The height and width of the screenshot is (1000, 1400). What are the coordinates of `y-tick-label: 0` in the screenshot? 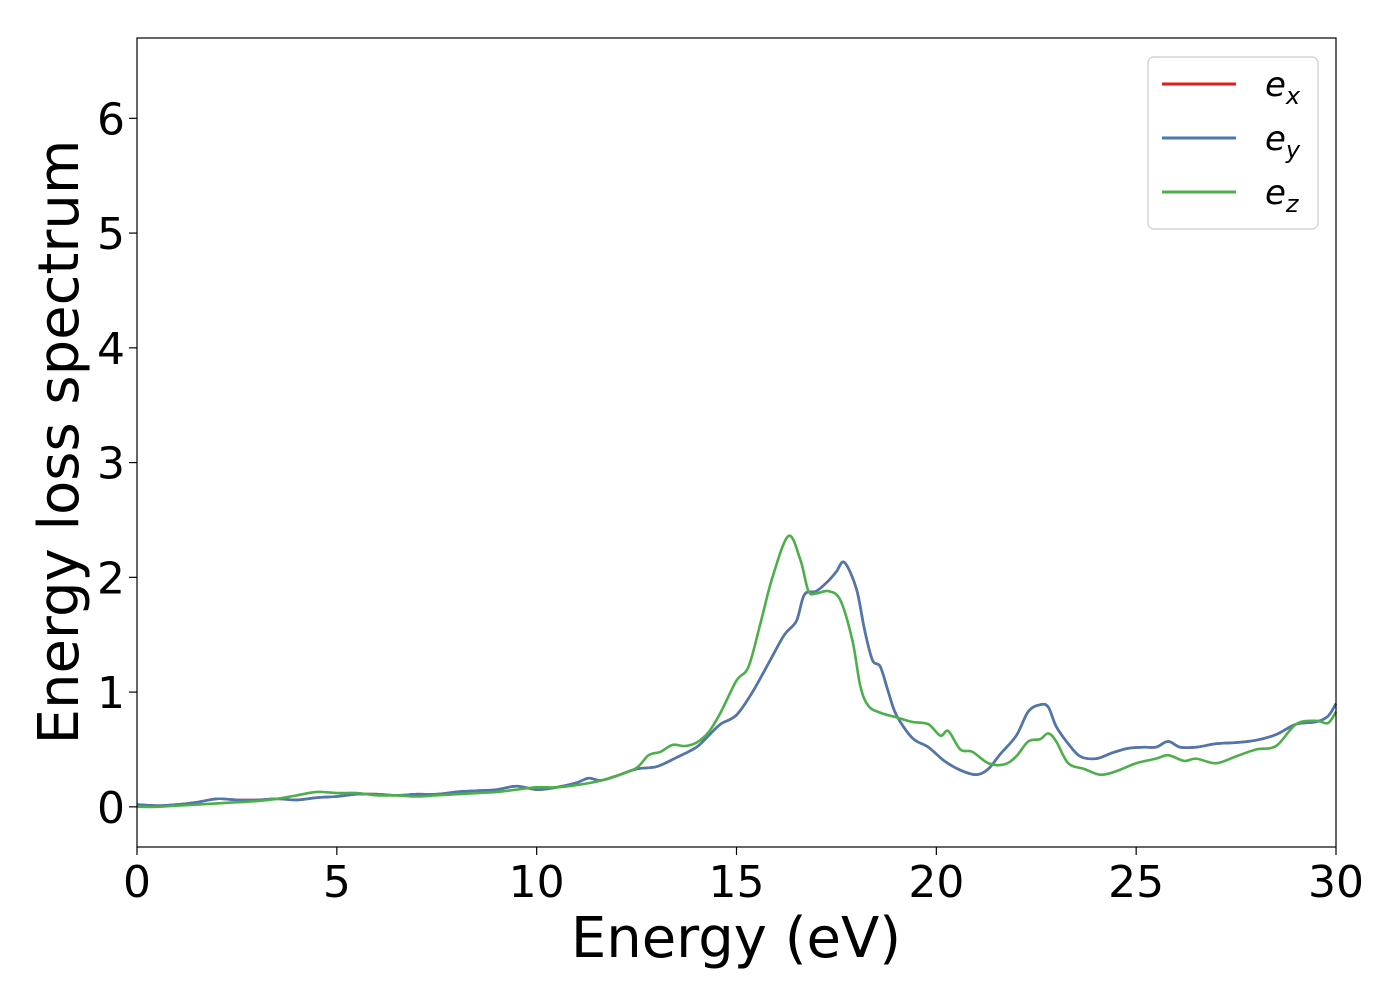 It's located at (111, 808).